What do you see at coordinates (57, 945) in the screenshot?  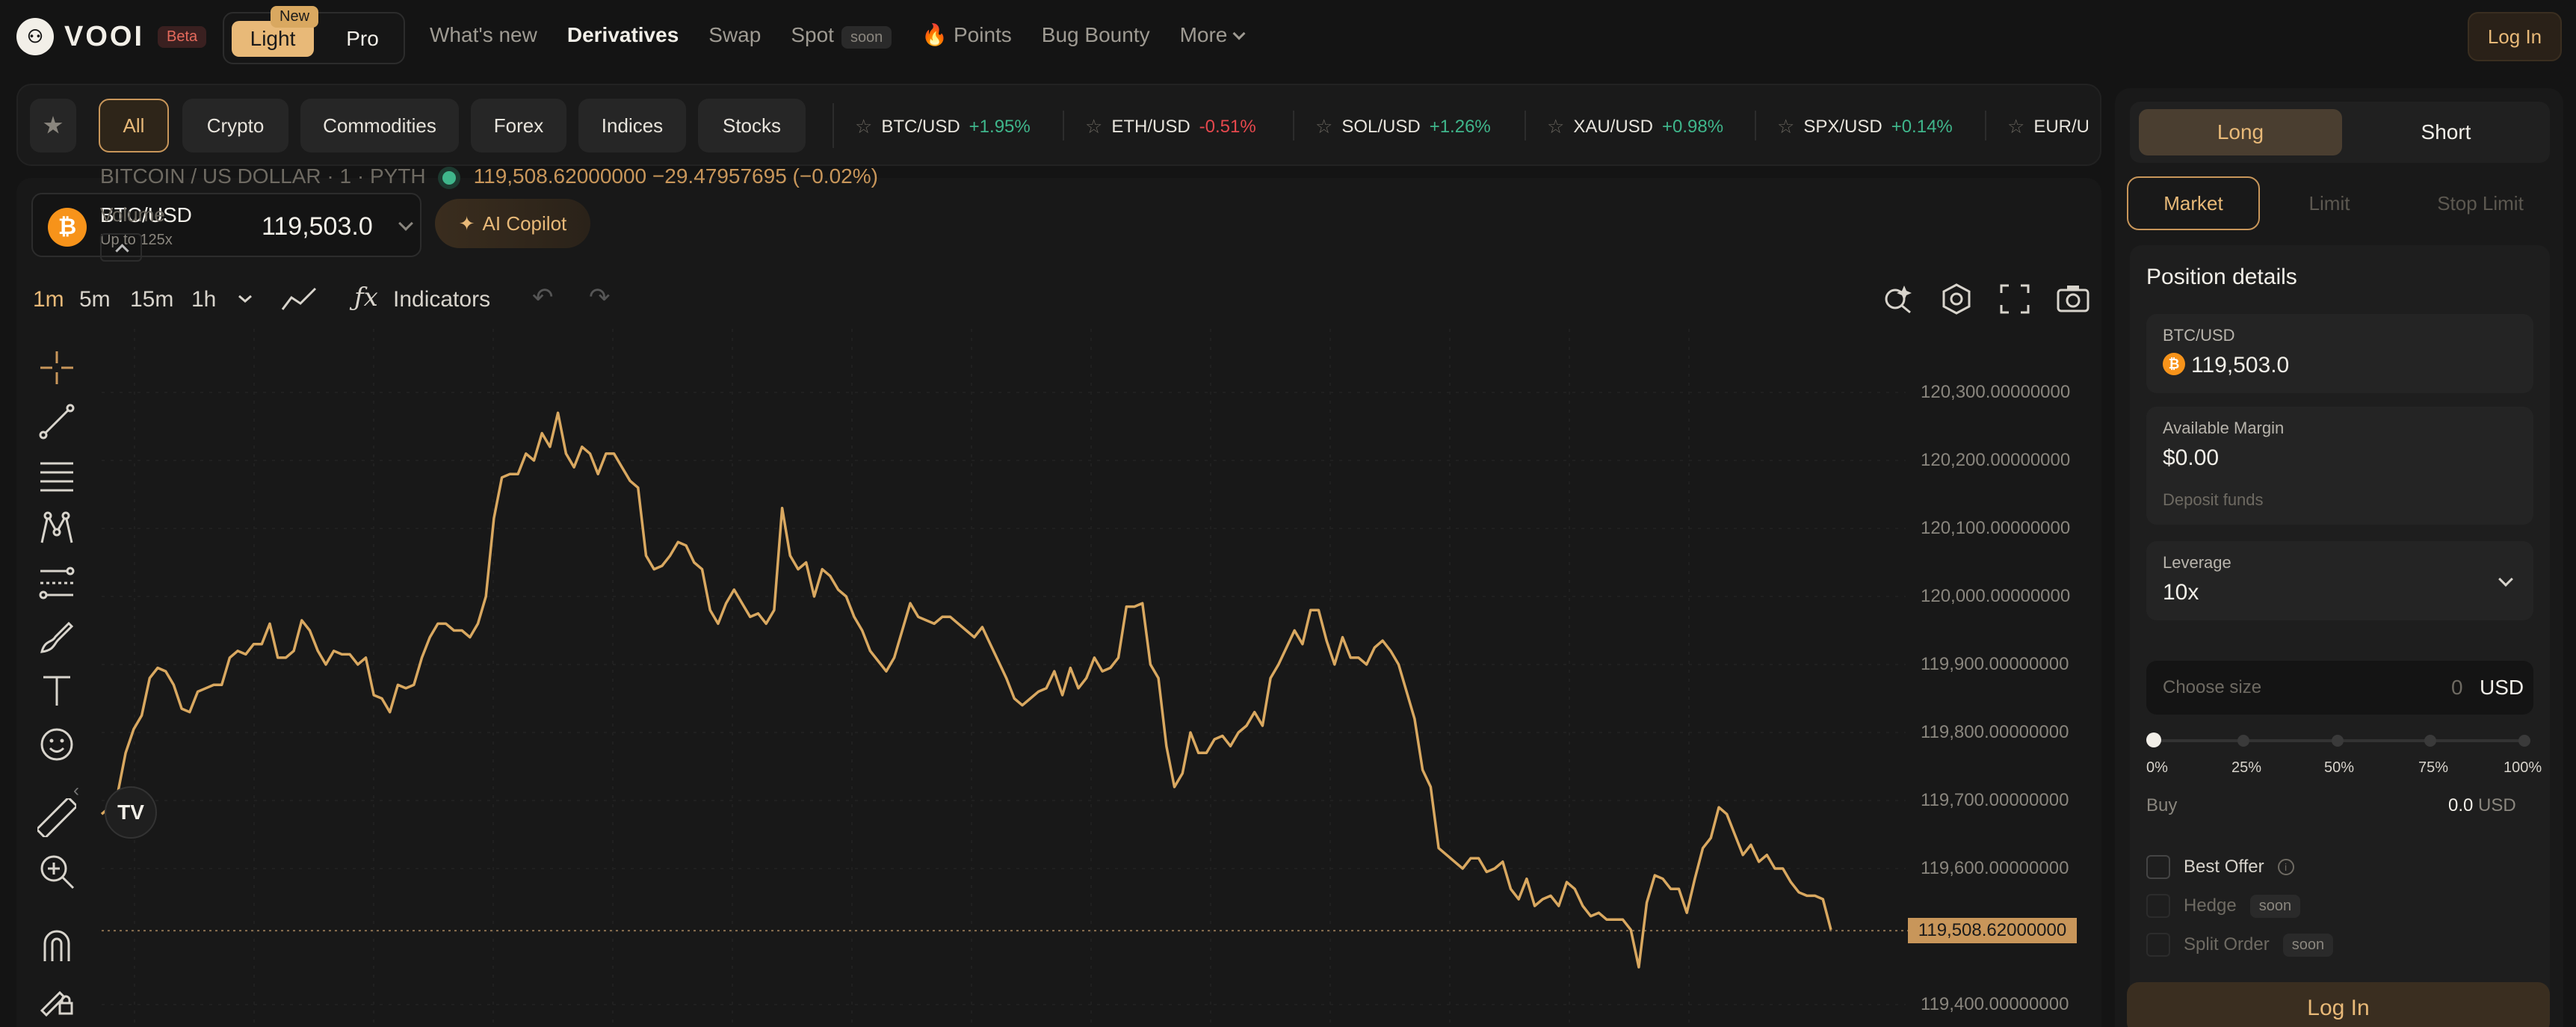 I see `magnet-icon` at bounding box center [57, 945].